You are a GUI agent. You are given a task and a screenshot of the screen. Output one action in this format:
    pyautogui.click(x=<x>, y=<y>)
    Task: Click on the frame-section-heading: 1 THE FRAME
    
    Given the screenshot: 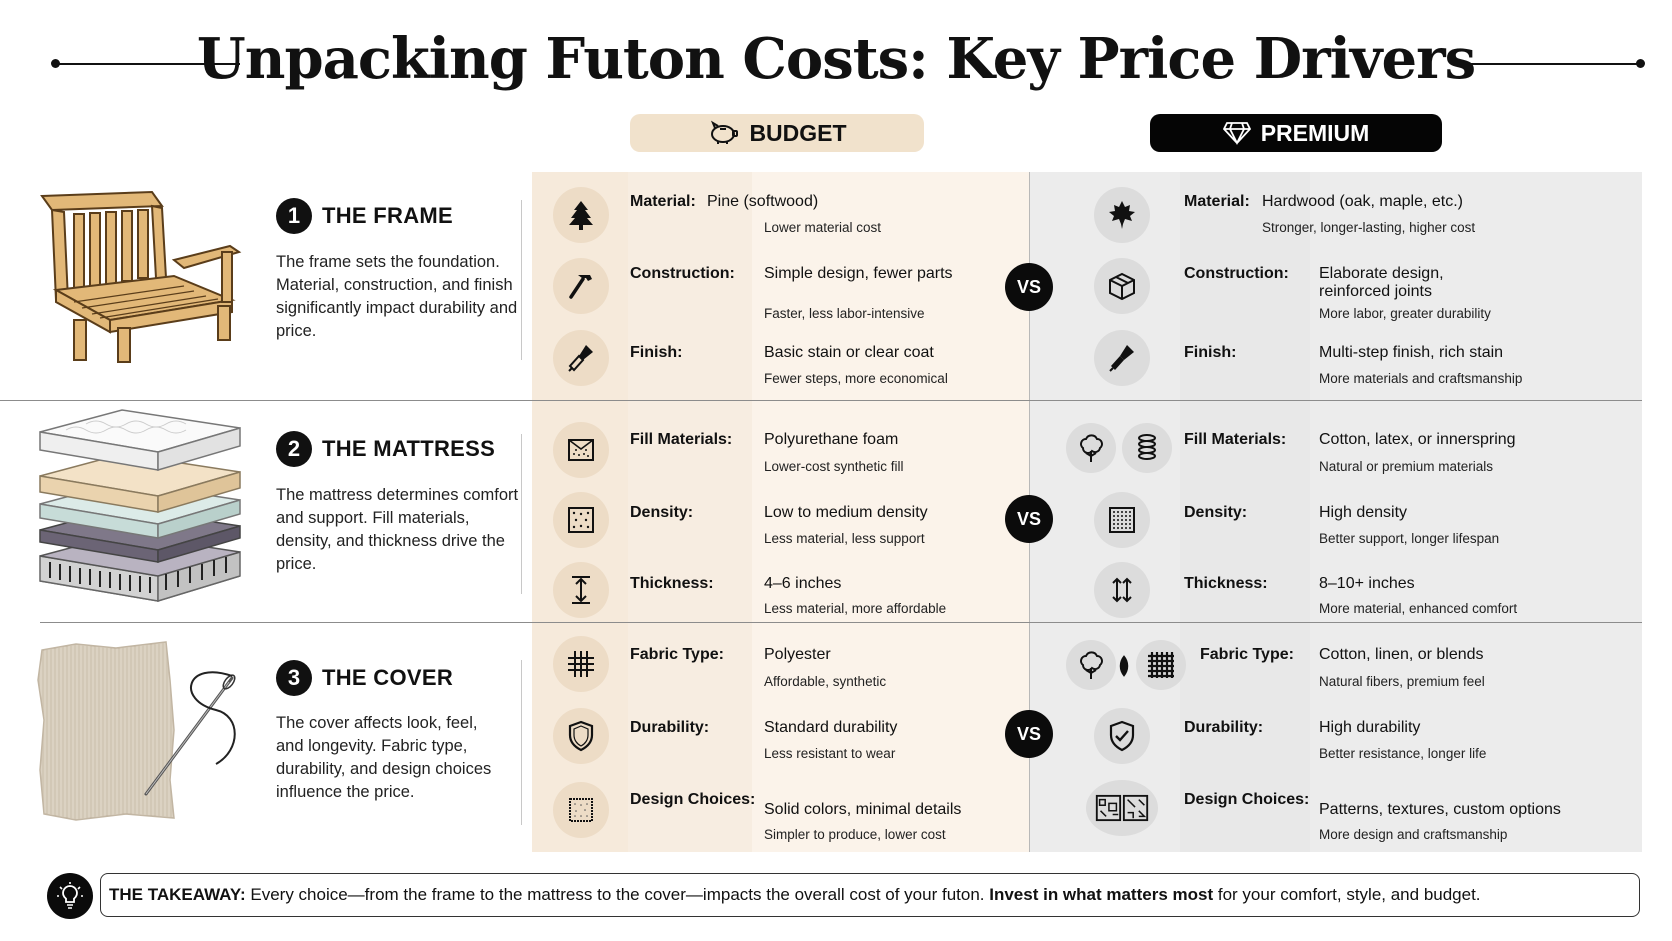 What is the action you would take?
    pyautogui.click(x=364, y=216)
    